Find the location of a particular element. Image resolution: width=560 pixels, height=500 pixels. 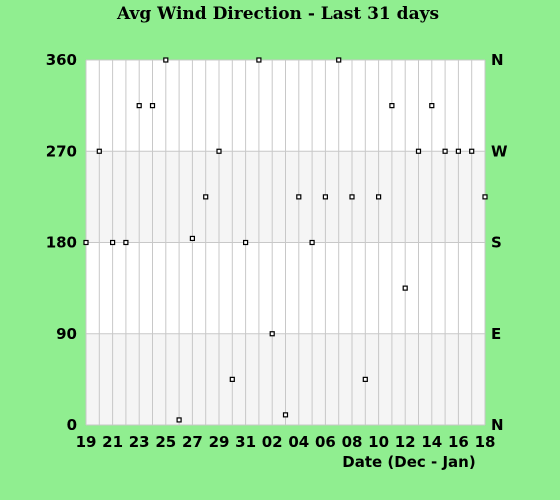

y-tick-label: 180 is located at coordinates (61, 243).